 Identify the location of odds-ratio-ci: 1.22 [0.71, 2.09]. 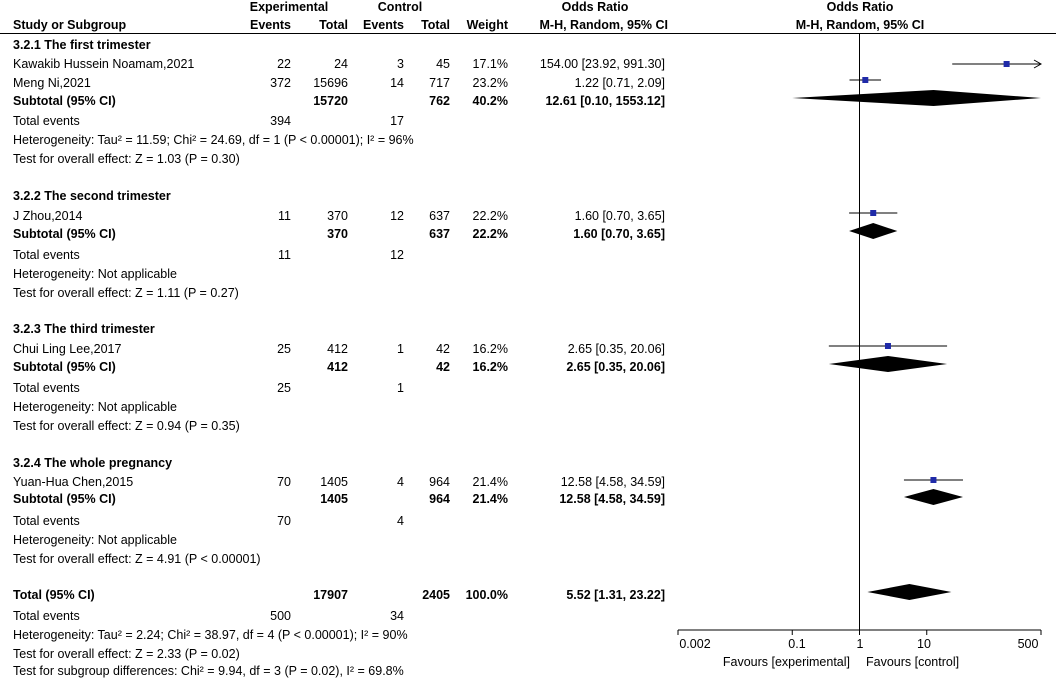
(619, 83).